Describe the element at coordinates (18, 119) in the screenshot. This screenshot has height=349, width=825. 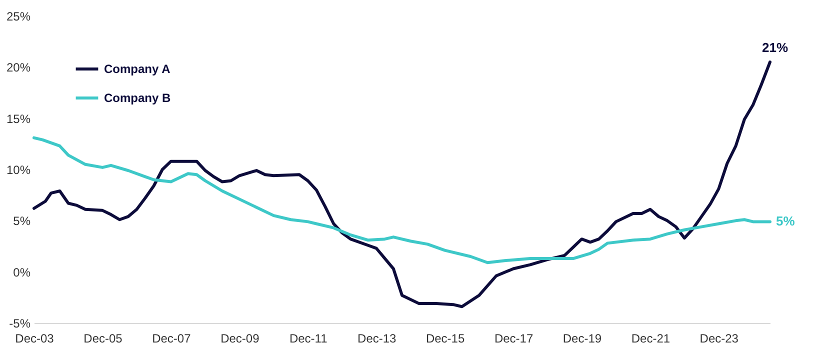
I see `y-tick-label: 15%` at that location.